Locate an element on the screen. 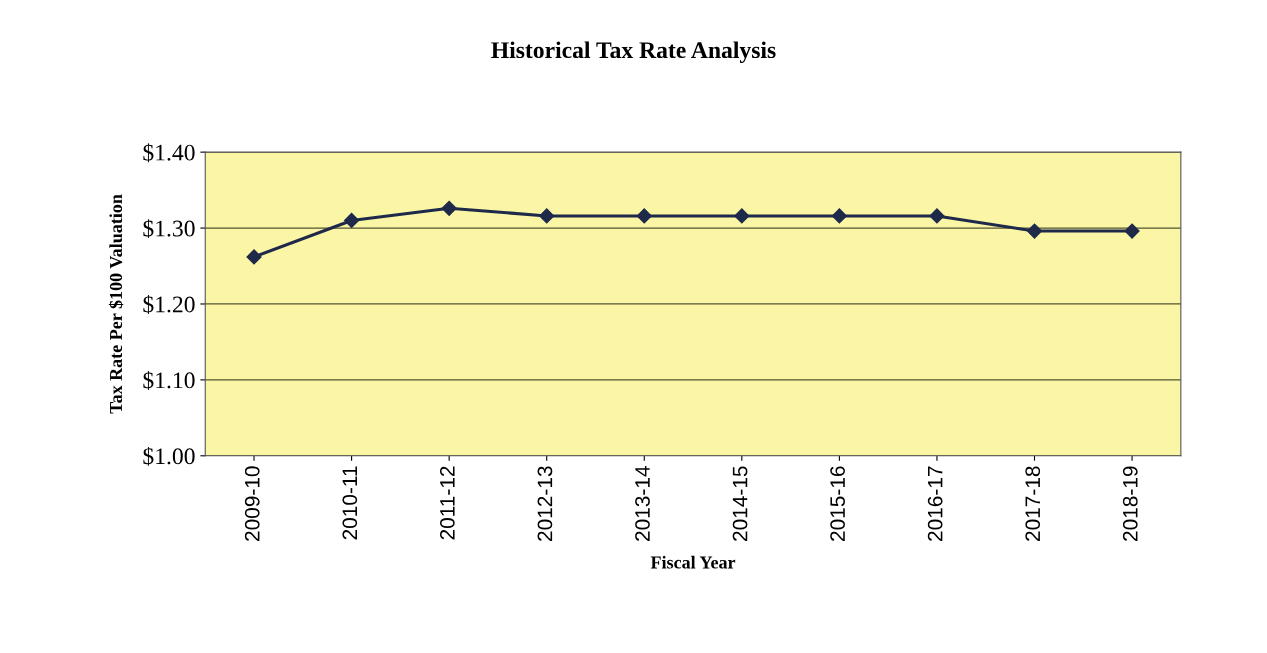 This screenshot has width=1267, height=653. x-tick-label: 2012-13 is located at coordinates (545, 503).